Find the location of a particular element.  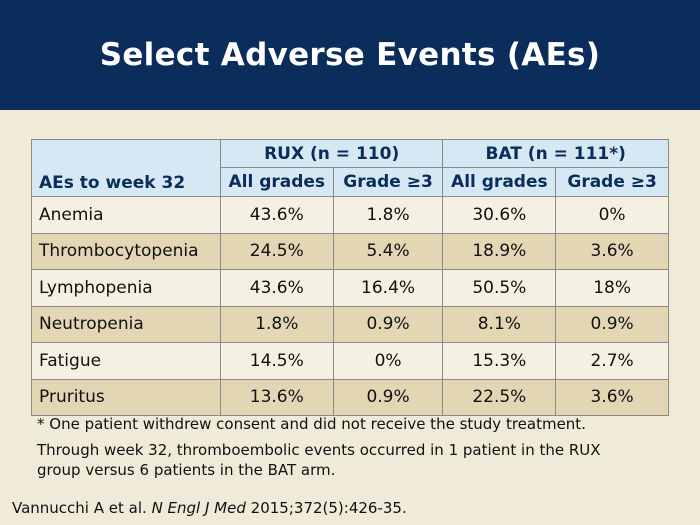

table-cell: 2.7% is located at coordinates (612, 361).